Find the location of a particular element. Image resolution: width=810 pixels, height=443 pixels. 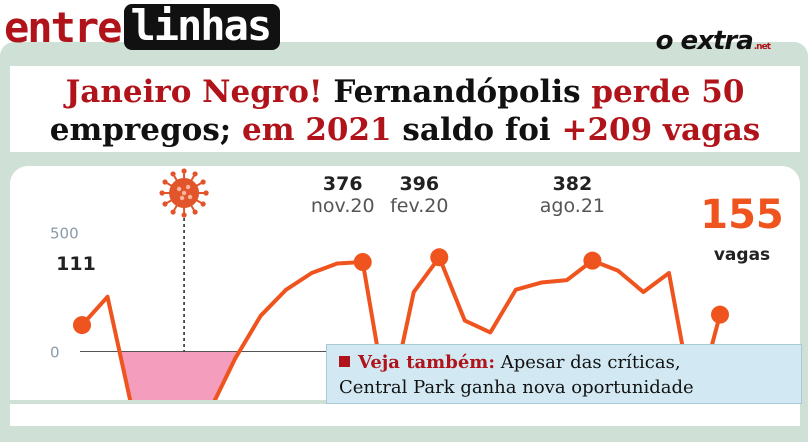

data-label-value: 376 is located at coordinates (343, 184).